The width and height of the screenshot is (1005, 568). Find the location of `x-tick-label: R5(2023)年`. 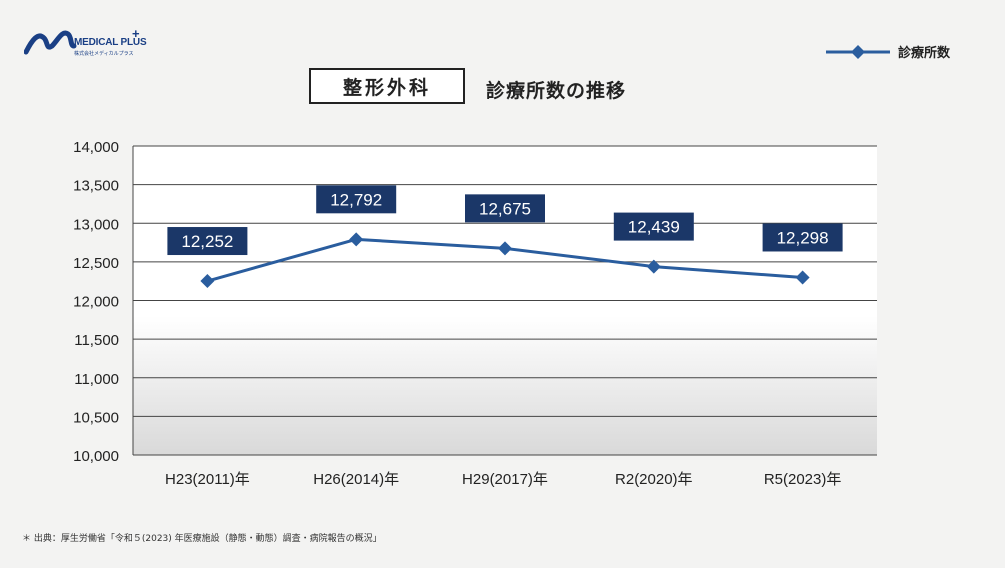

x-tick-label: R5(2023)年 is located at coordinates (803, 479).